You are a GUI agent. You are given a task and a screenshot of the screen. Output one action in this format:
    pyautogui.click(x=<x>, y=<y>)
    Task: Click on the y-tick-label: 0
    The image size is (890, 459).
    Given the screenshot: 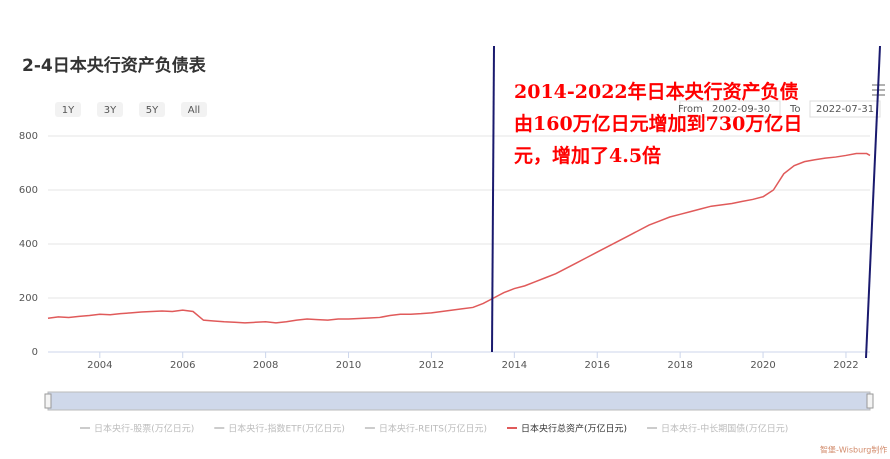 What is the action you would take?
    pyautogui.click(x=35, y=352)
    